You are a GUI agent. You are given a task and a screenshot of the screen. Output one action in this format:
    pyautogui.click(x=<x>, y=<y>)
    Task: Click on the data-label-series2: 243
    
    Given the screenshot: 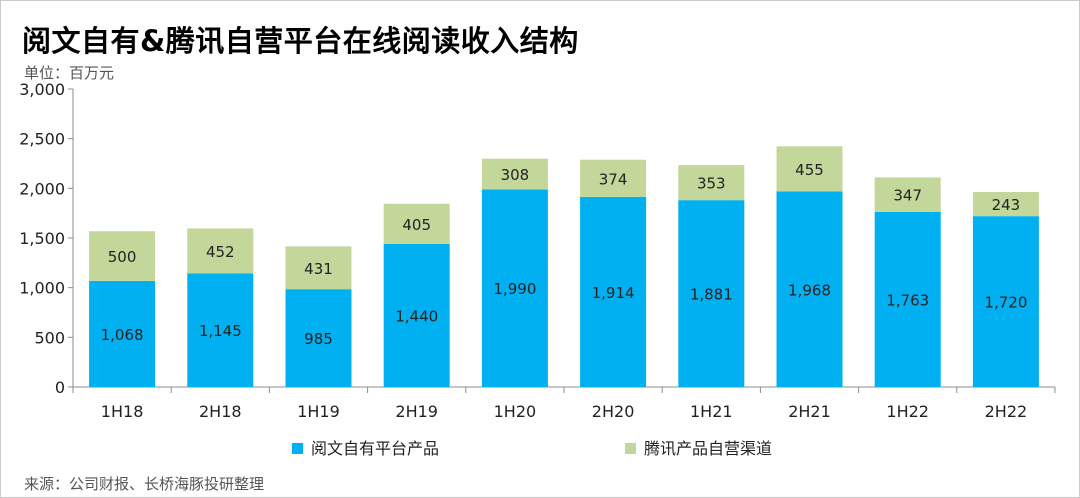 What is the action you would take?
    pyautogui.click(x=1006, y=205)
    